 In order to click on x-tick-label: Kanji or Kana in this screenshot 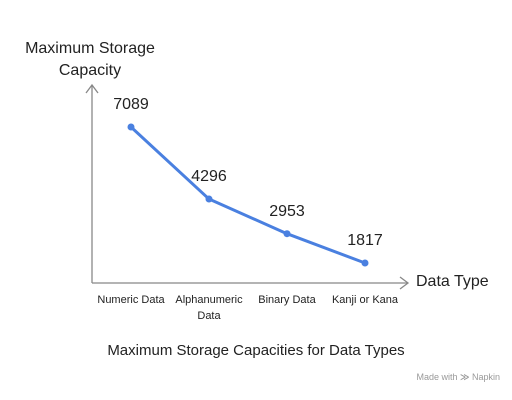, I will do `click(365, 300)`.